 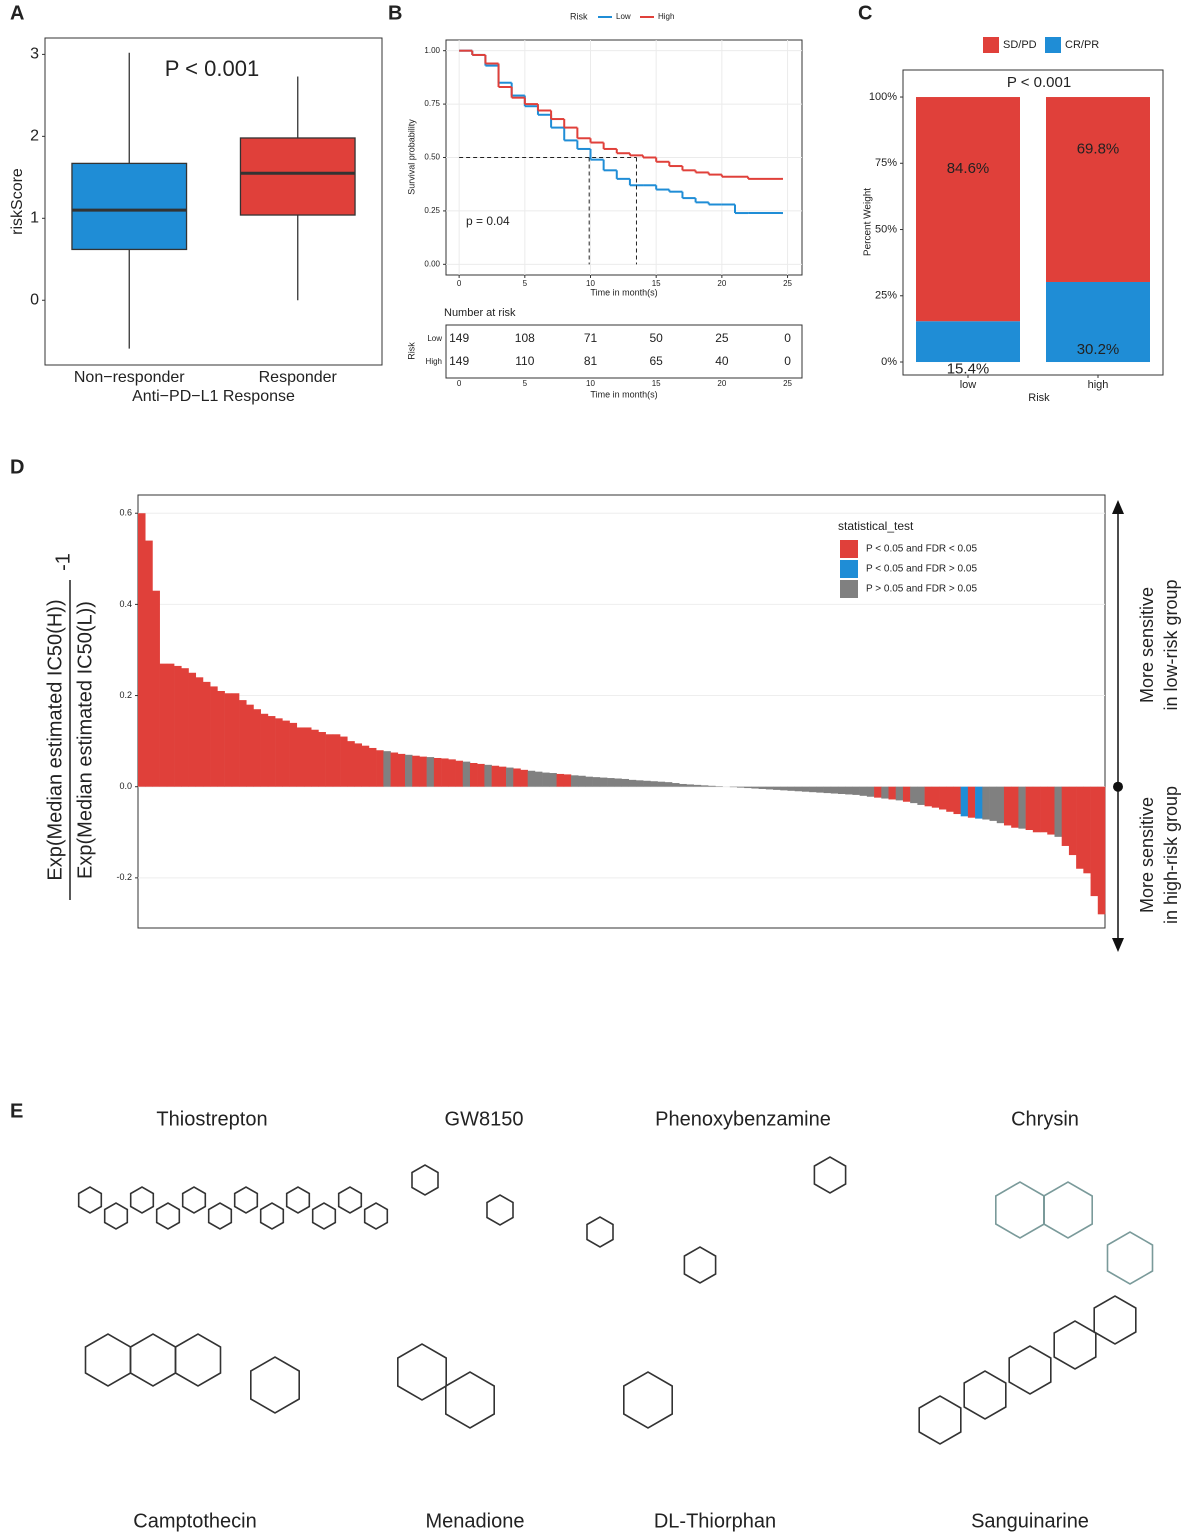 What do you see at coordinates (1118, 507) in the screenshot?
I see `arrow-head` at bounding box center [1118, 507].